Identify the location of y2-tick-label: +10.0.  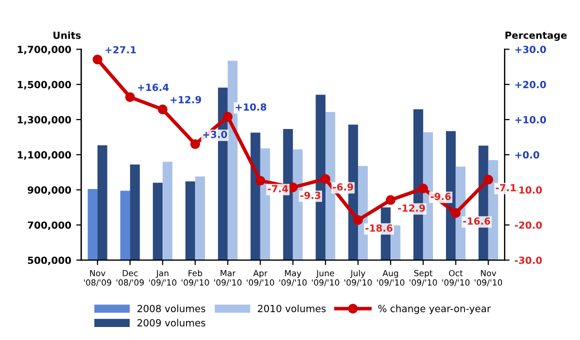
(530, 120).